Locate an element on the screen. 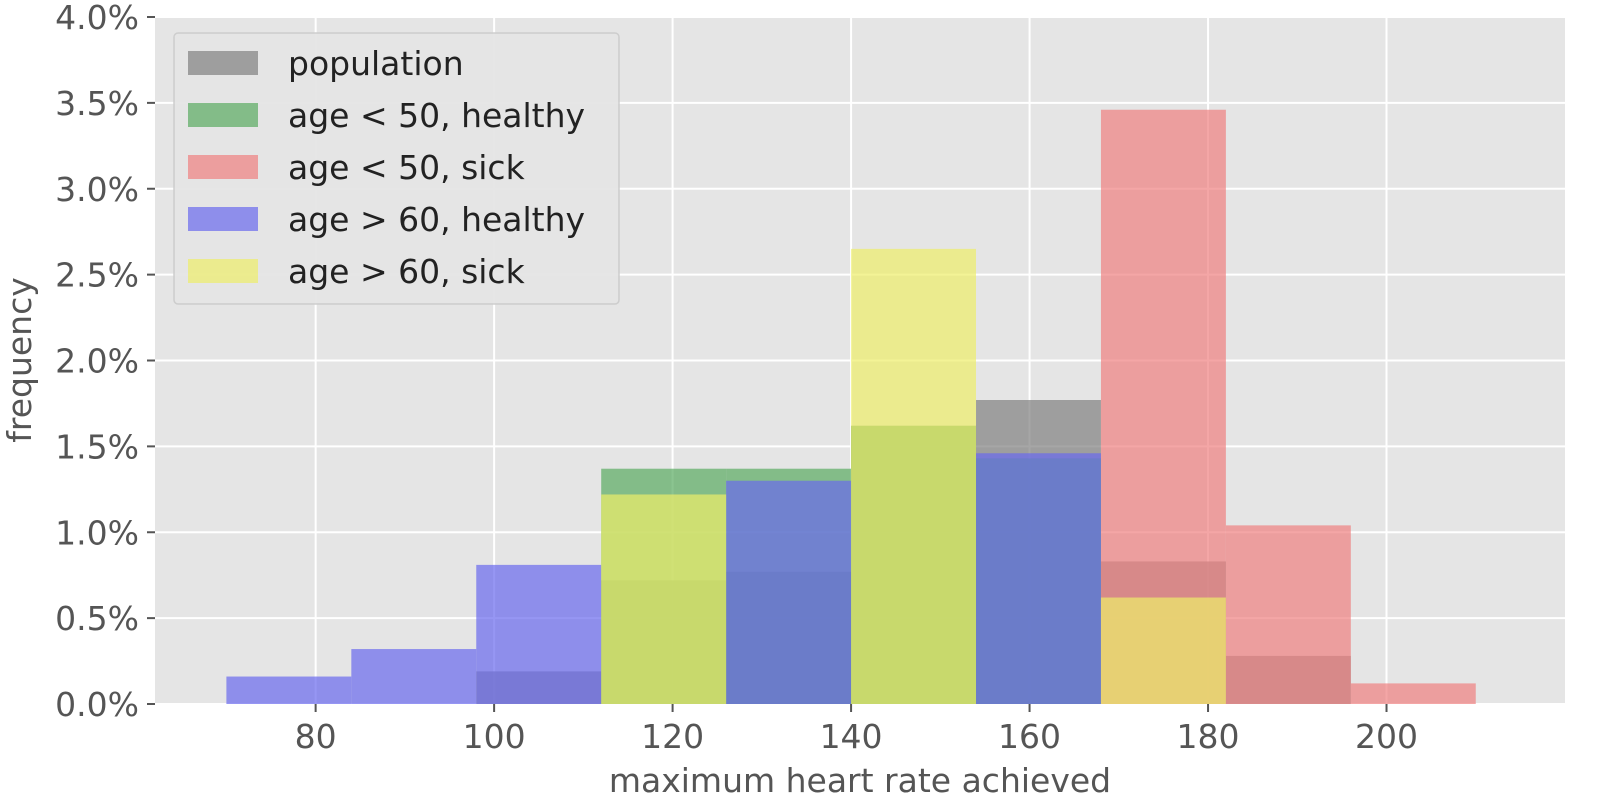 Image resolution: width=1600 pixels, height=811 pixels. x-tick-label: 160 is located at coordinates (1029, 736).